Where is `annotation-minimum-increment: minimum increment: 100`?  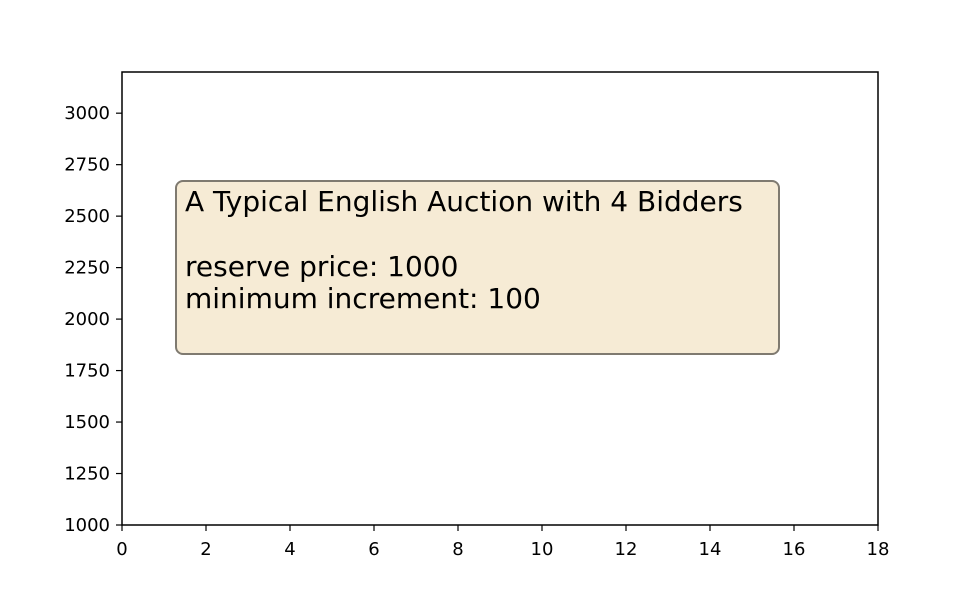 annotation-minimum-increment: minimum increment: 100 is located at coordinates (363, 298).